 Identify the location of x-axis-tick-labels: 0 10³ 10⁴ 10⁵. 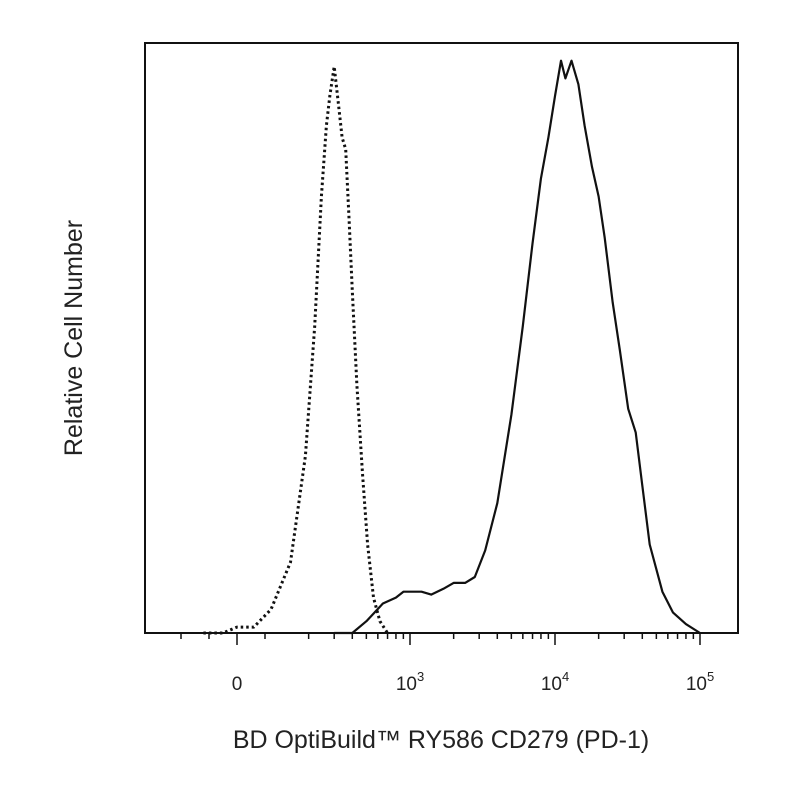
(473, 682).